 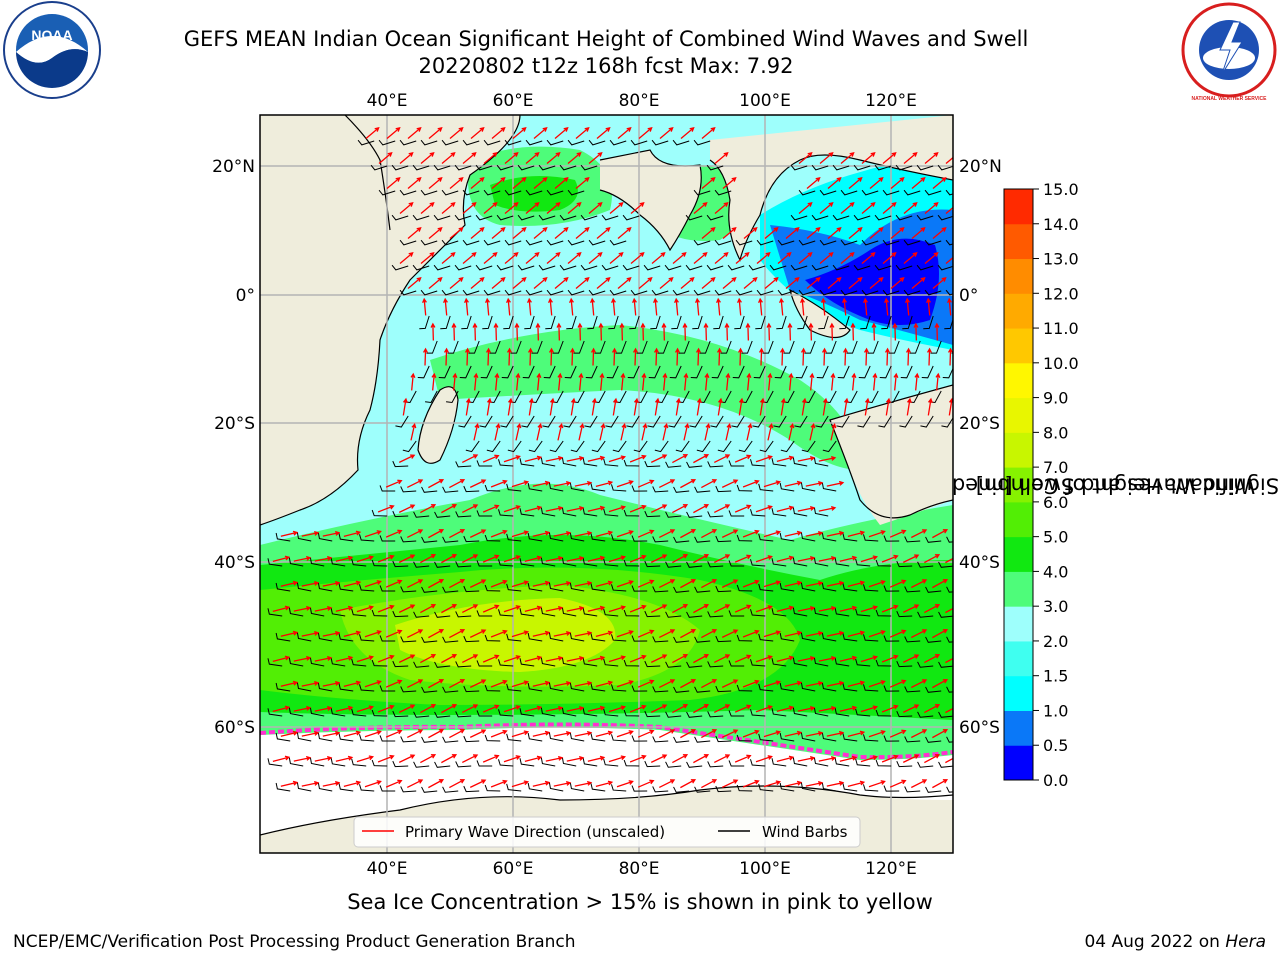 What do you see at coordinates (1055, 502) in the screenshot?
I see `colorbar-level-label: 6.0` at bounding box center [1055, 502].